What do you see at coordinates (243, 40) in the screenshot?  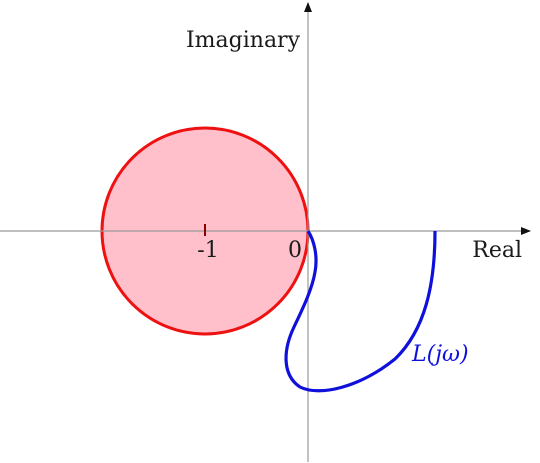 I see `y-axis-label: Imaginary` at bounding box center [243, 40].